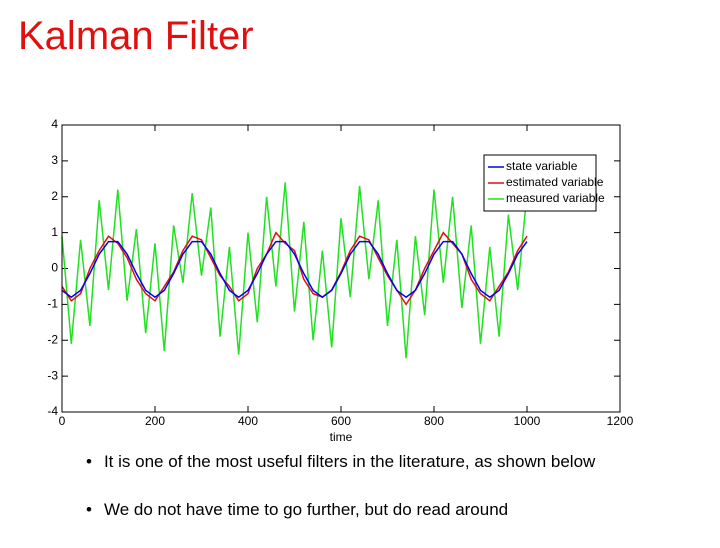  What do you see at coordinates (248, 421) in the screenshot?
I see `x-tick-label: 400` at bounding box center [248, 421].